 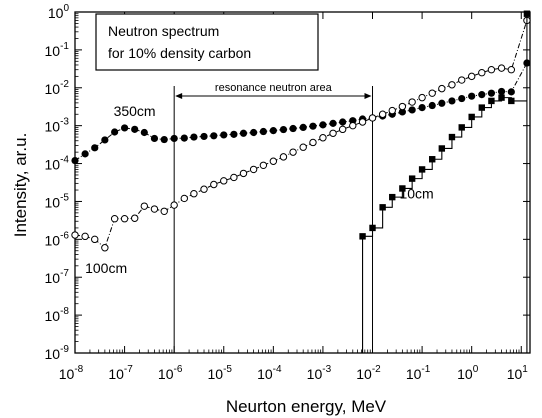 I want to click on y-tick-label: 10⁰, so click(x=59, y=12).